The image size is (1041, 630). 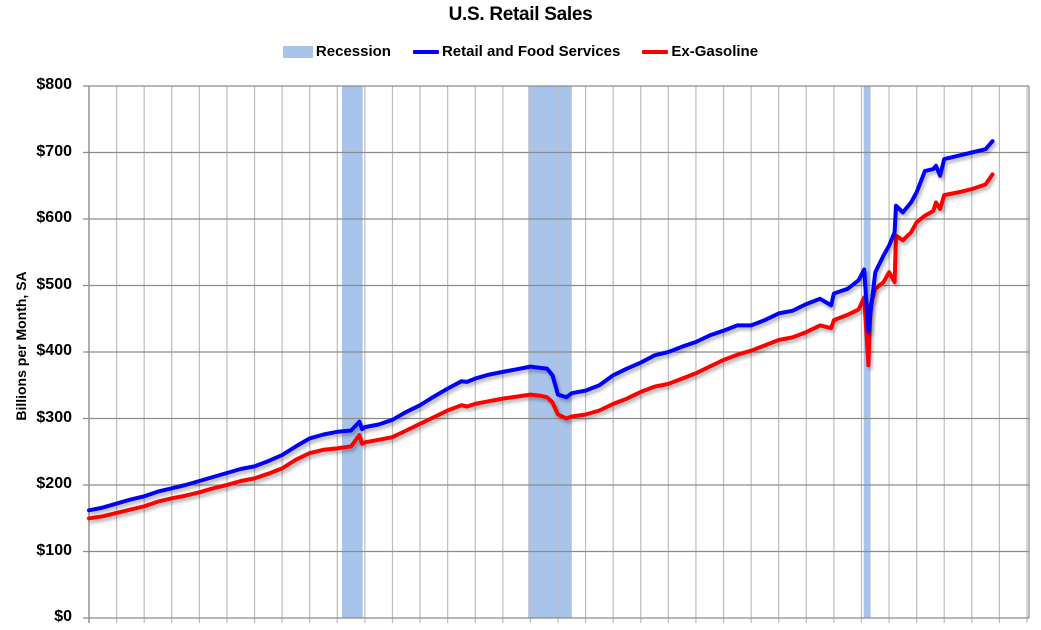 I want to click on y-tick-label: $700, so click(x=54, y=151).